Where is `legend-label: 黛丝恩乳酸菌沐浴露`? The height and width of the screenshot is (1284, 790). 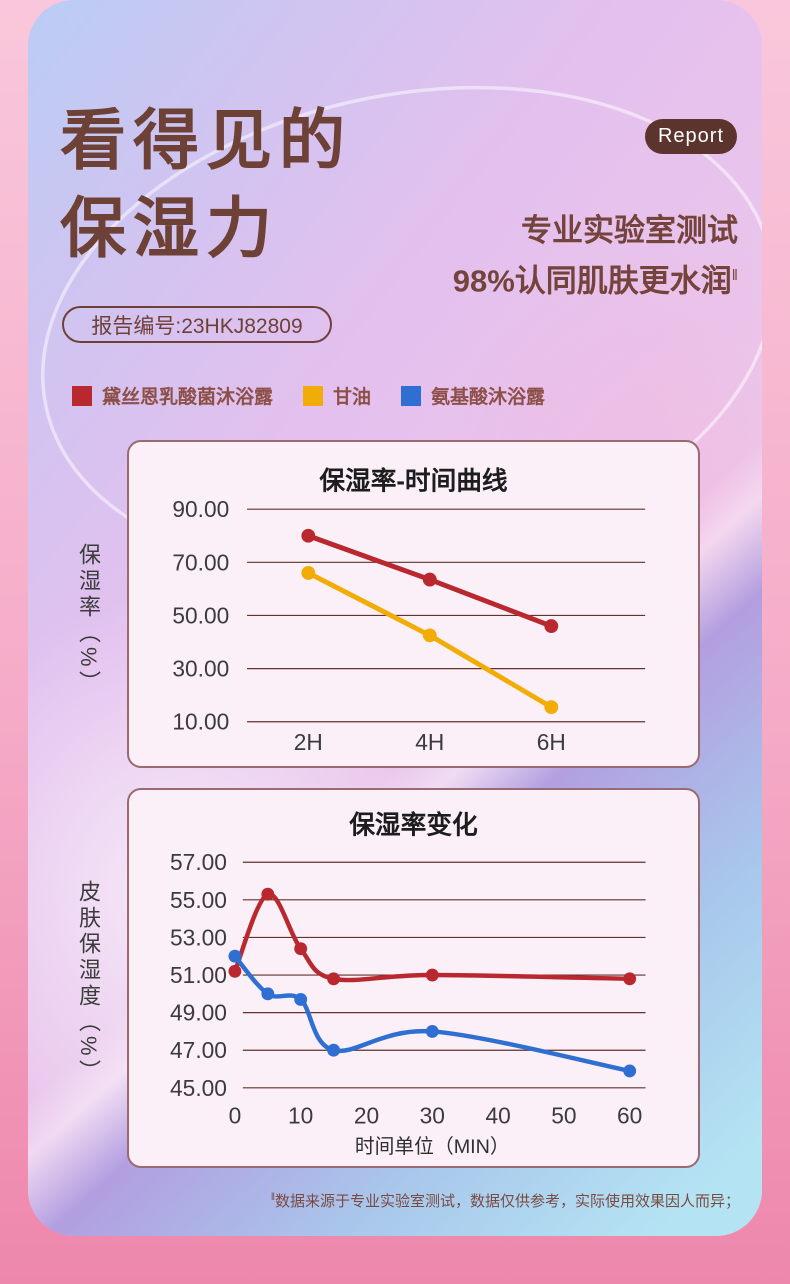 legend-label: 黛丝恩乳酸菌沐浴露 is located at coordinates (188, 397).